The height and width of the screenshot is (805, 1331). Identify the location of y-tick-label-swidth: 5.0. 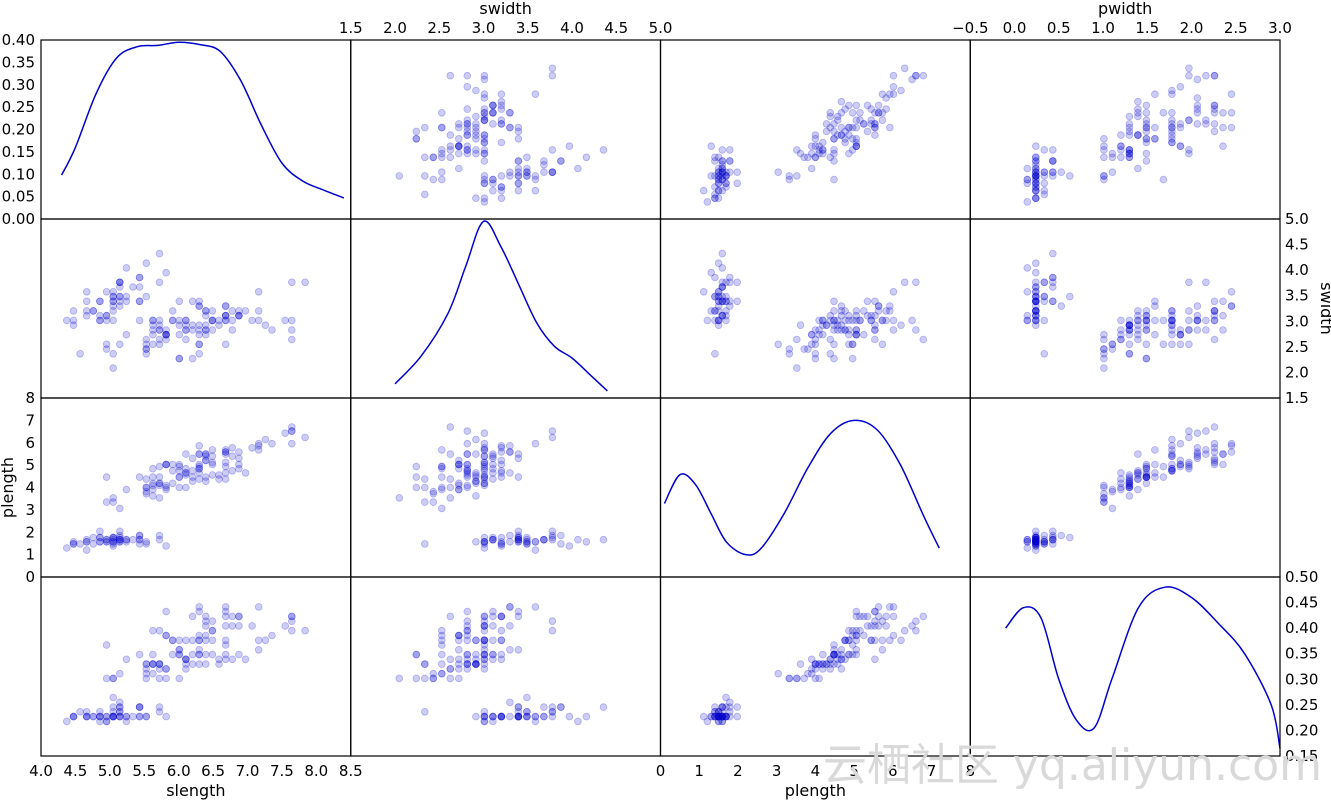
(1297, 219).